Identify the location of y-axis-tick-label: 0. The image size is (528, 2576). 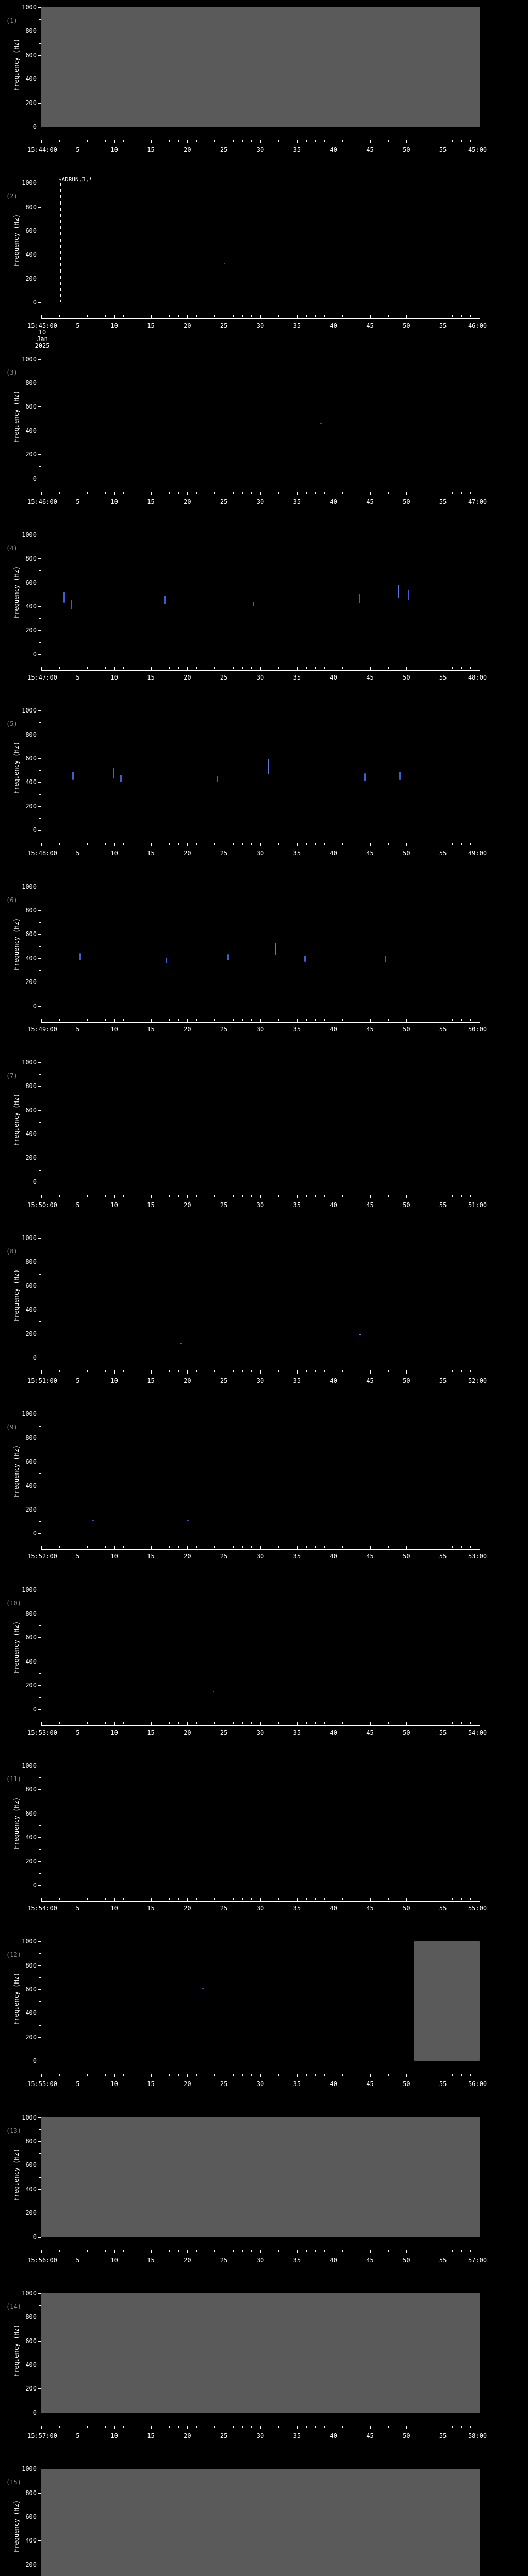
(34, 127).